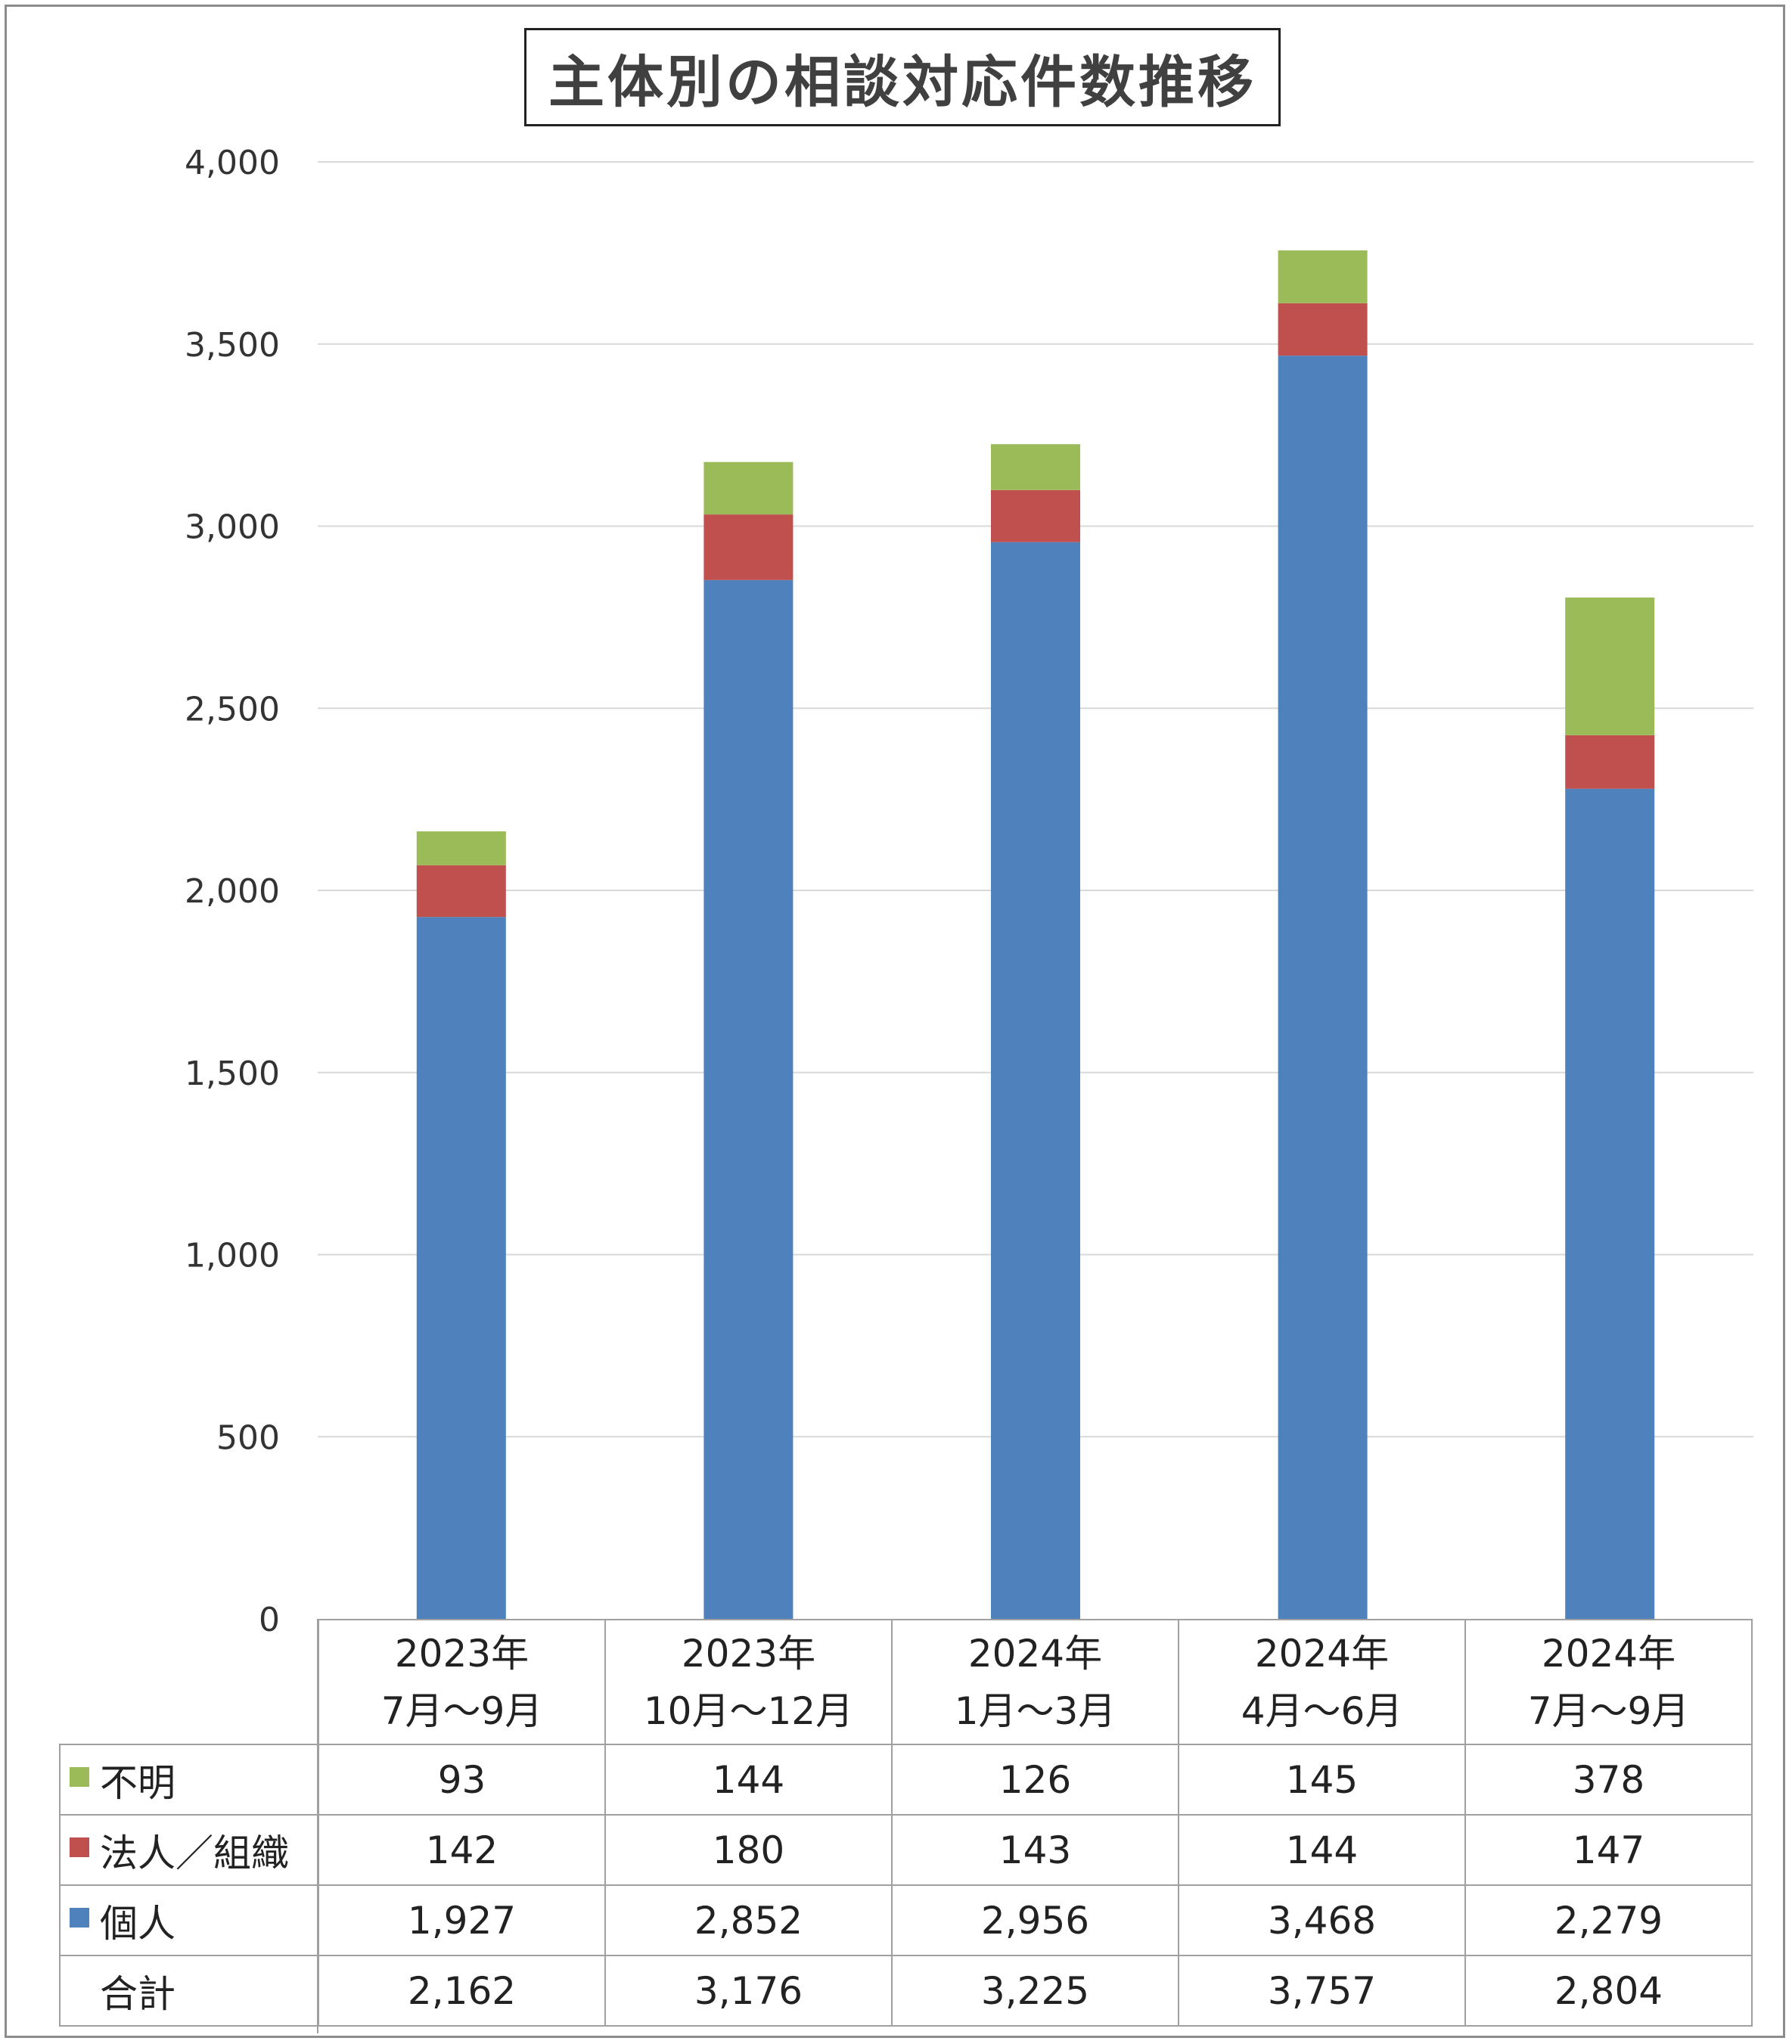 The image size is (1792, 2044). I want to click on table-row-corporate: 法人／組織 142 180 143 144 147, so click(906, 1850).